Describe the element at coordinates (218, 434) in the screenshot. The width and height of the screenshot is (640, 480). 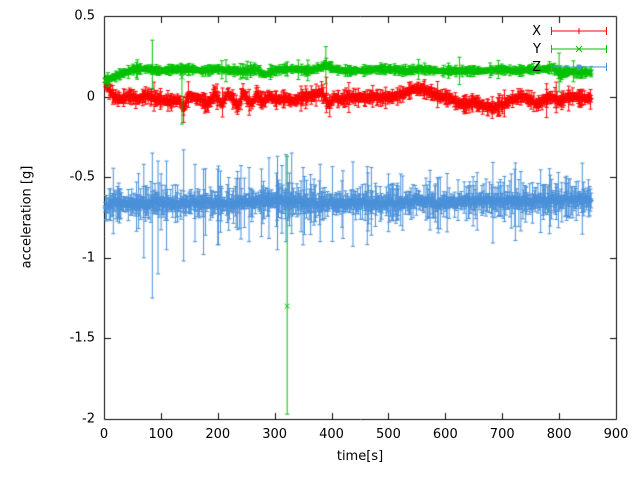
I see `x-tick-label: 200` at that location.